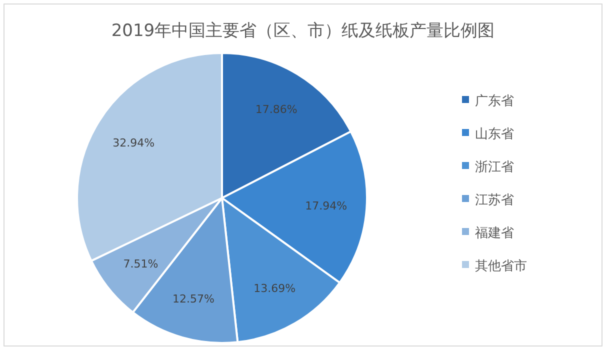 This screenshot has height=350, width=606. What do you see at coordinates (133, 143) in the screenshot?
I see `data-label: 32.94%` at bounding box center [133, 143].